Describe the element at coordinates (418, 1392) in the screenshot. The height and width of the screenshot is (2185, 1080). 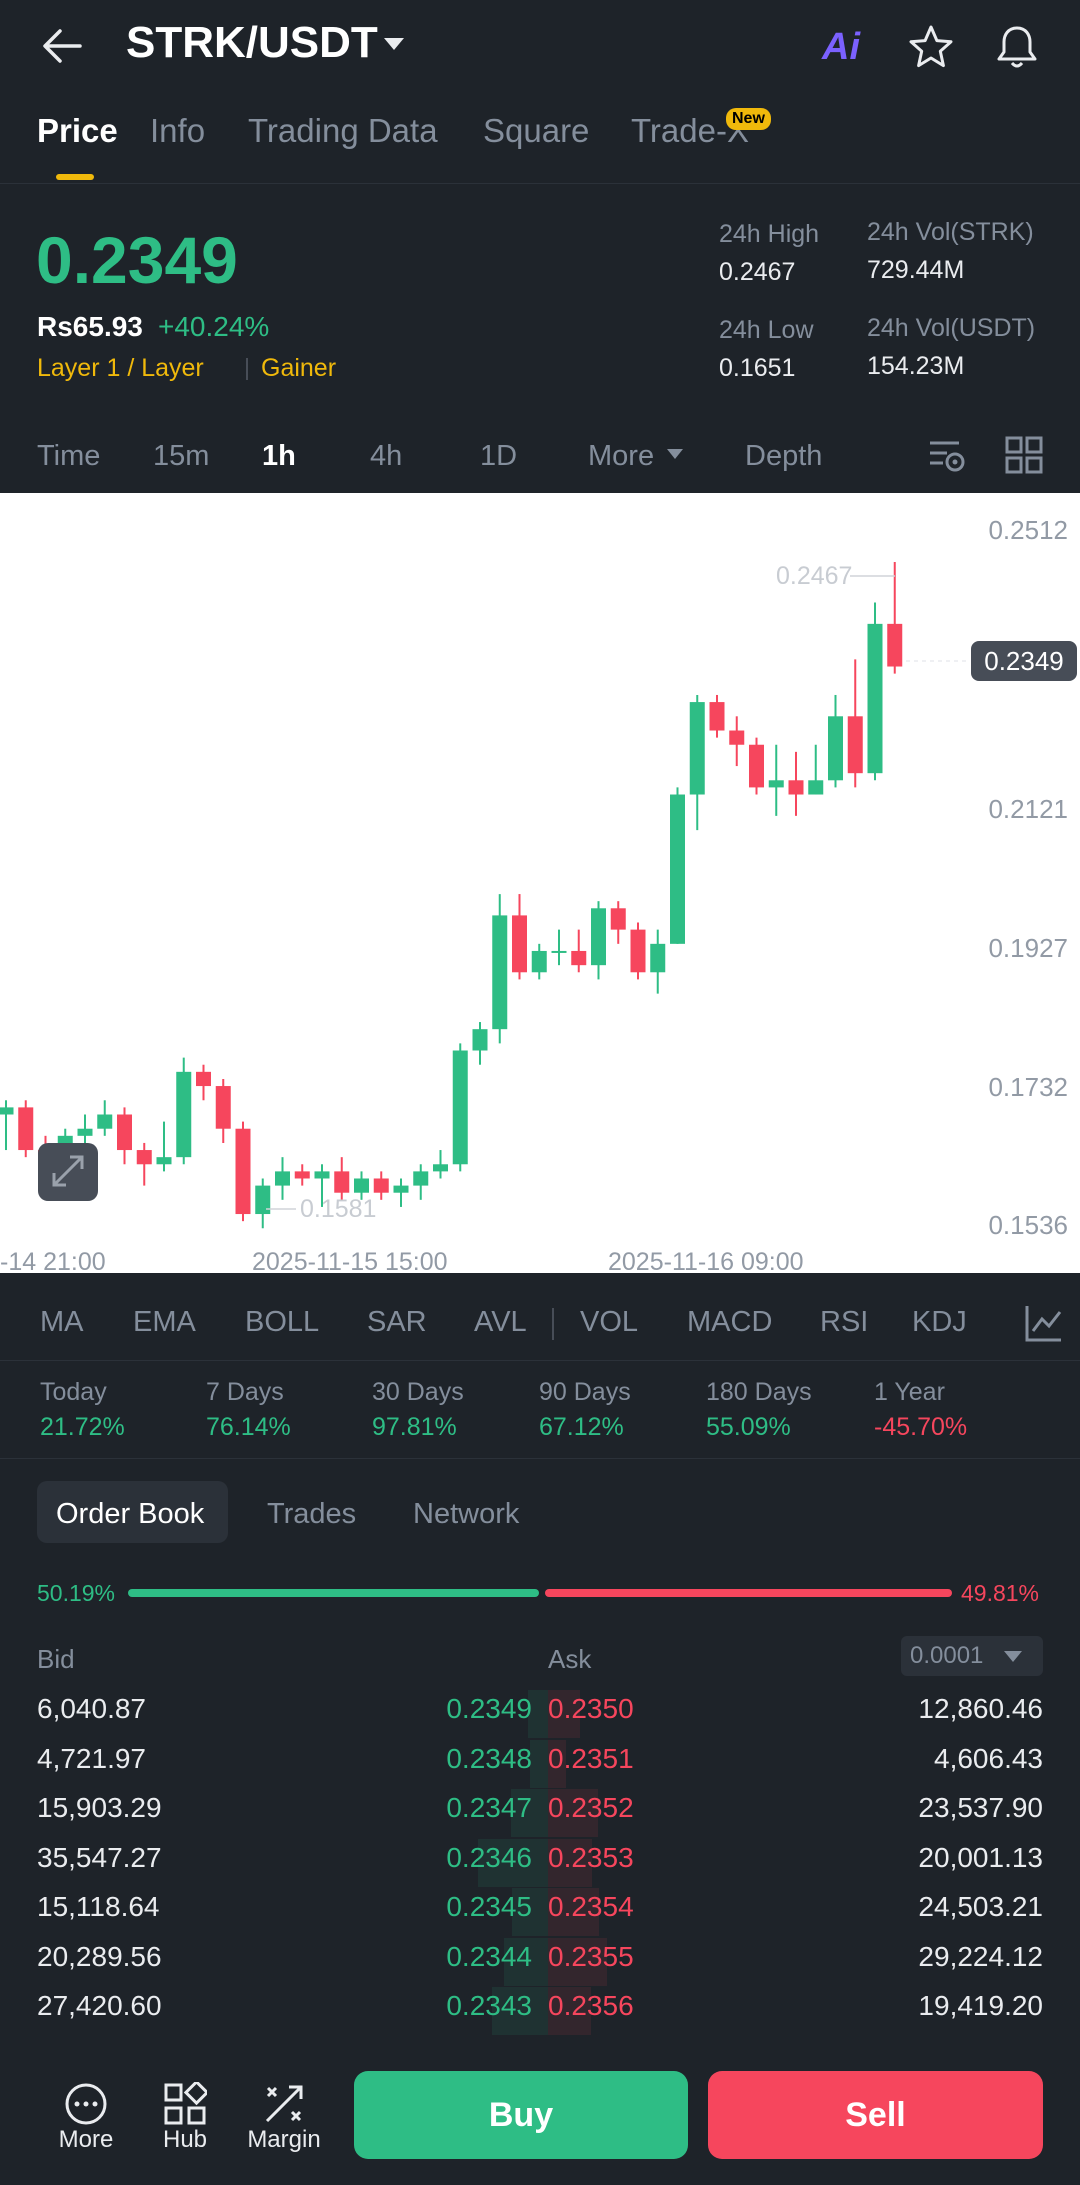
I see `perf-30d-label: 30 Days` at that location.